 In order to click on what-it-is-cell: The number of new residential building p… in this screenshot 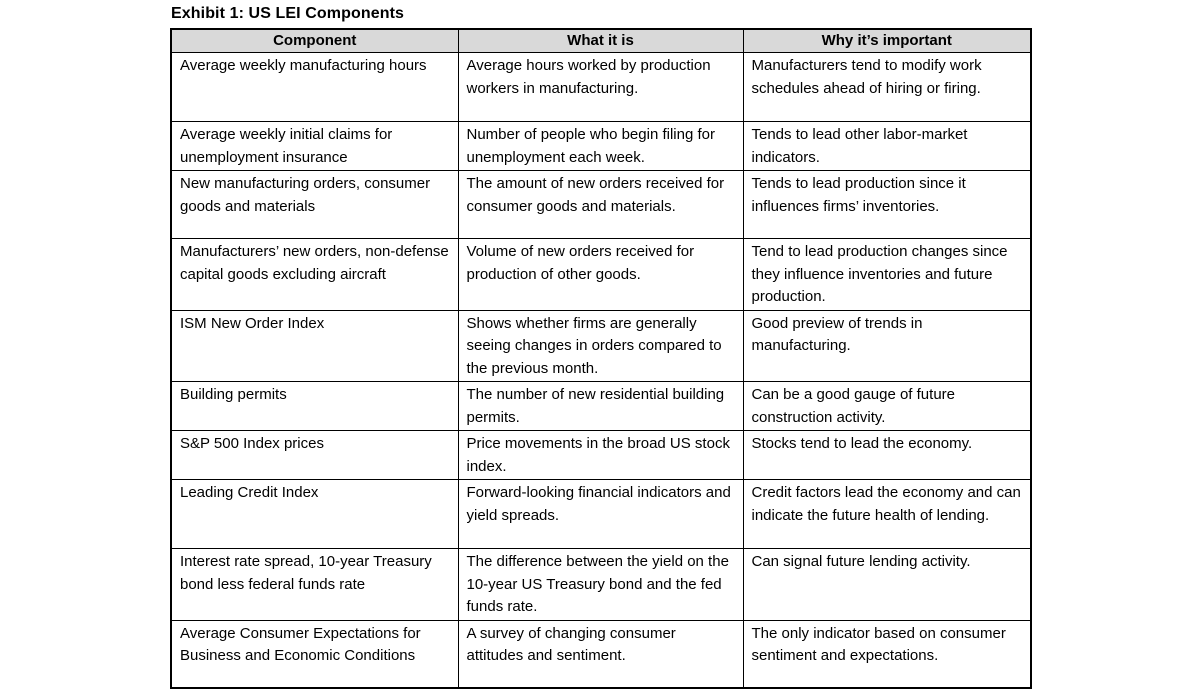, I will do `click(600, 406)`.